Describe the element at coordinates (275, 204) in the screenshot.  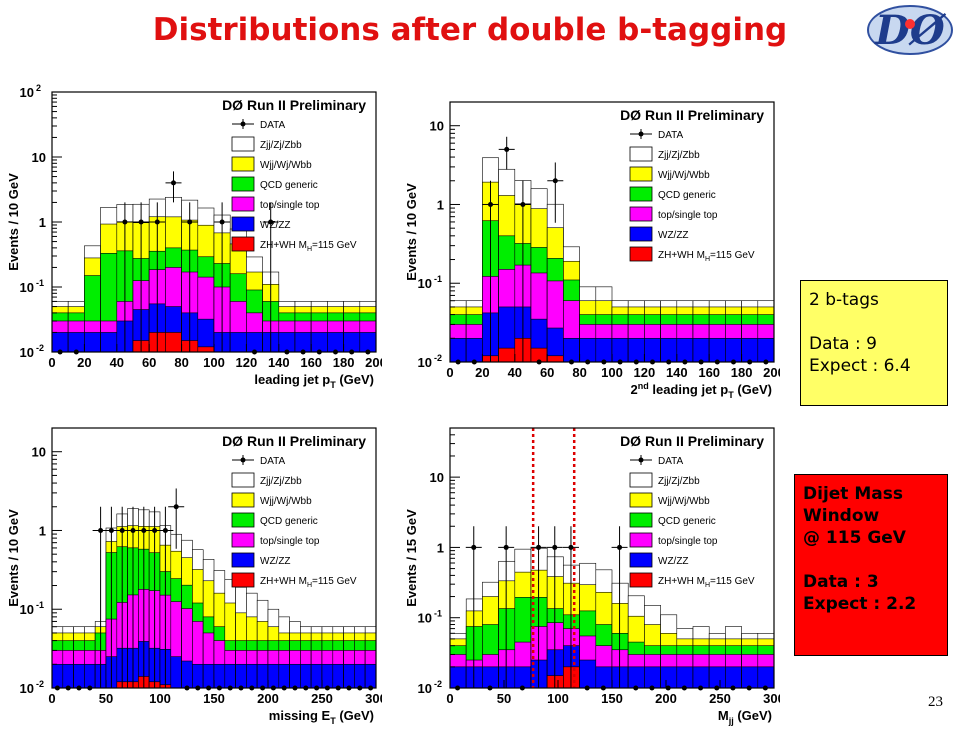
I see `legend-entry-top: top/single top` at that location.